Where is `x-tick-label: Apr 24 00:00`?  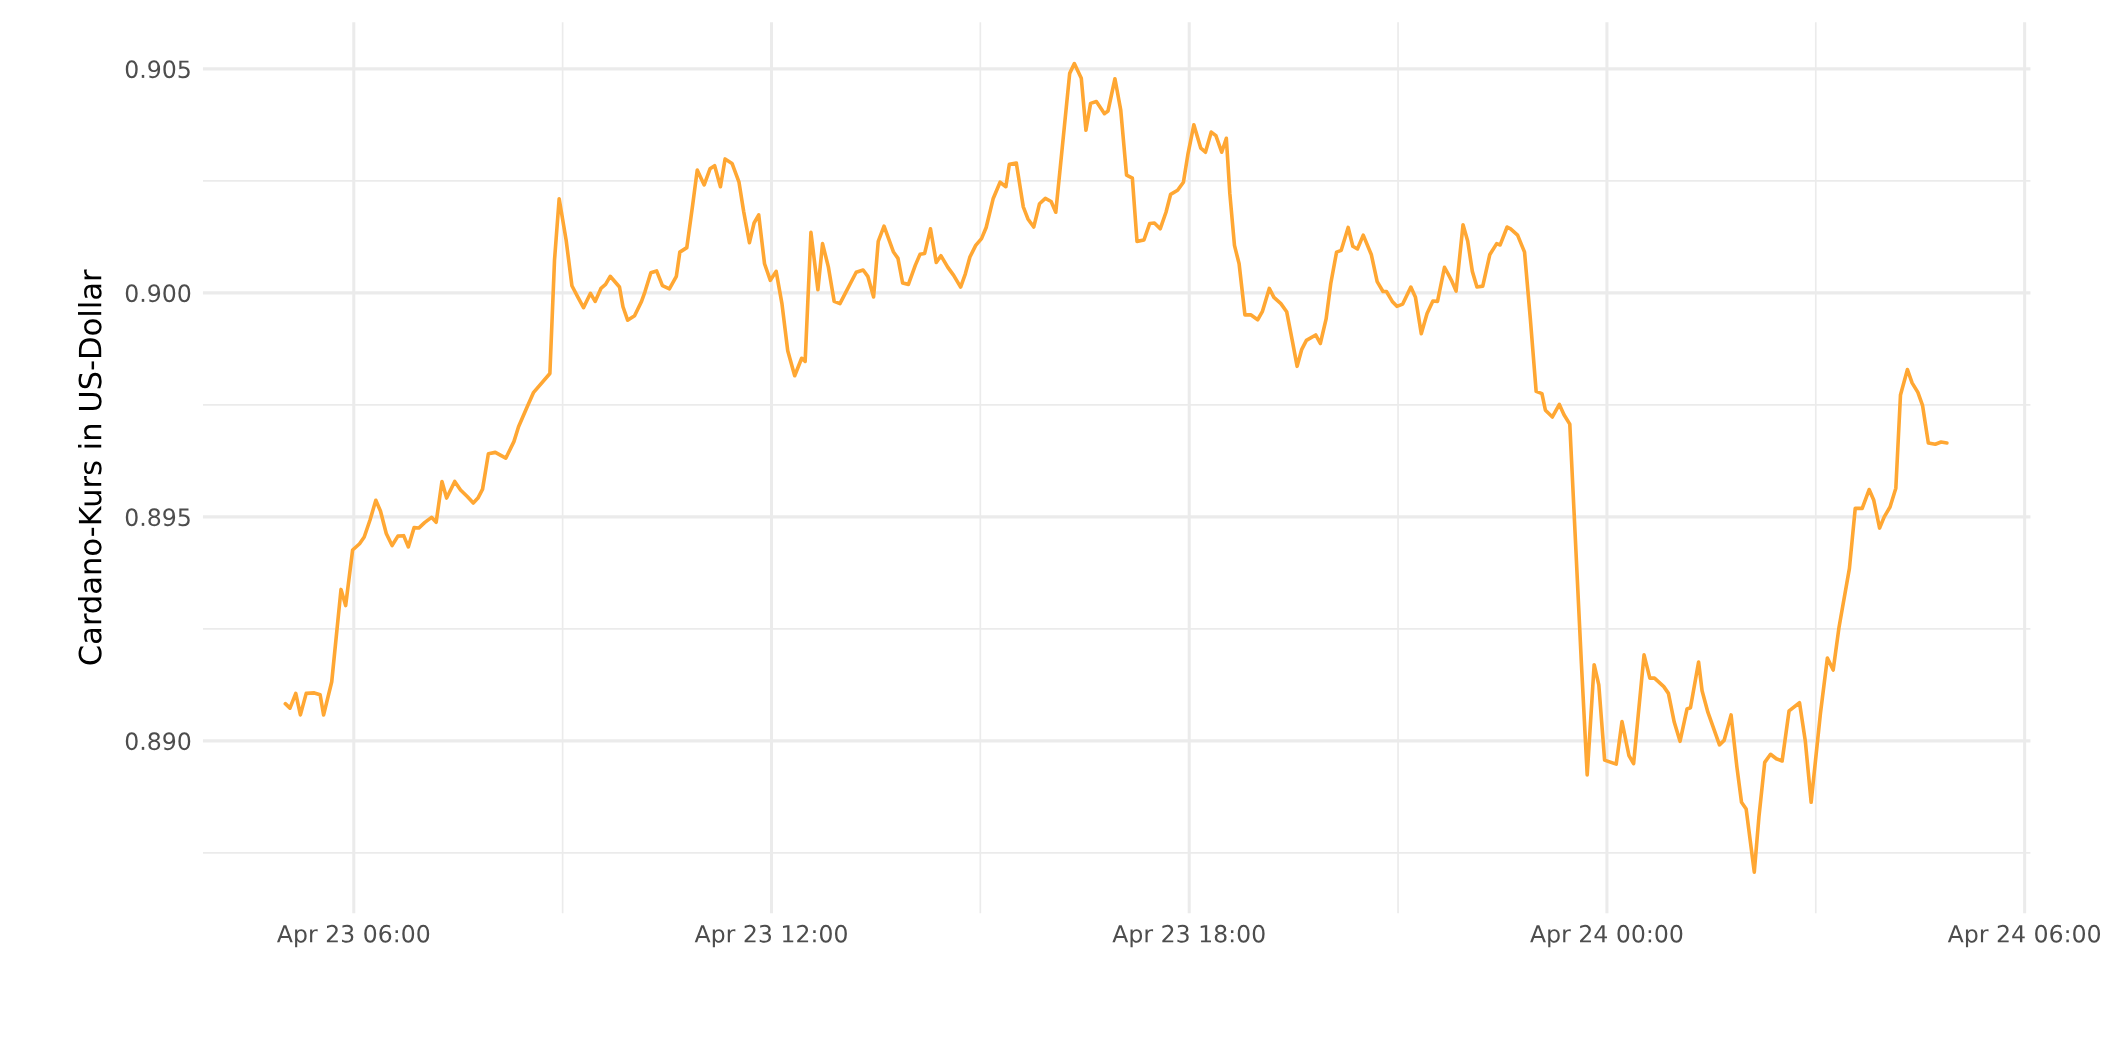
x-tick-label: Apr 24 00:00 is located at coordinates (1606, 936).